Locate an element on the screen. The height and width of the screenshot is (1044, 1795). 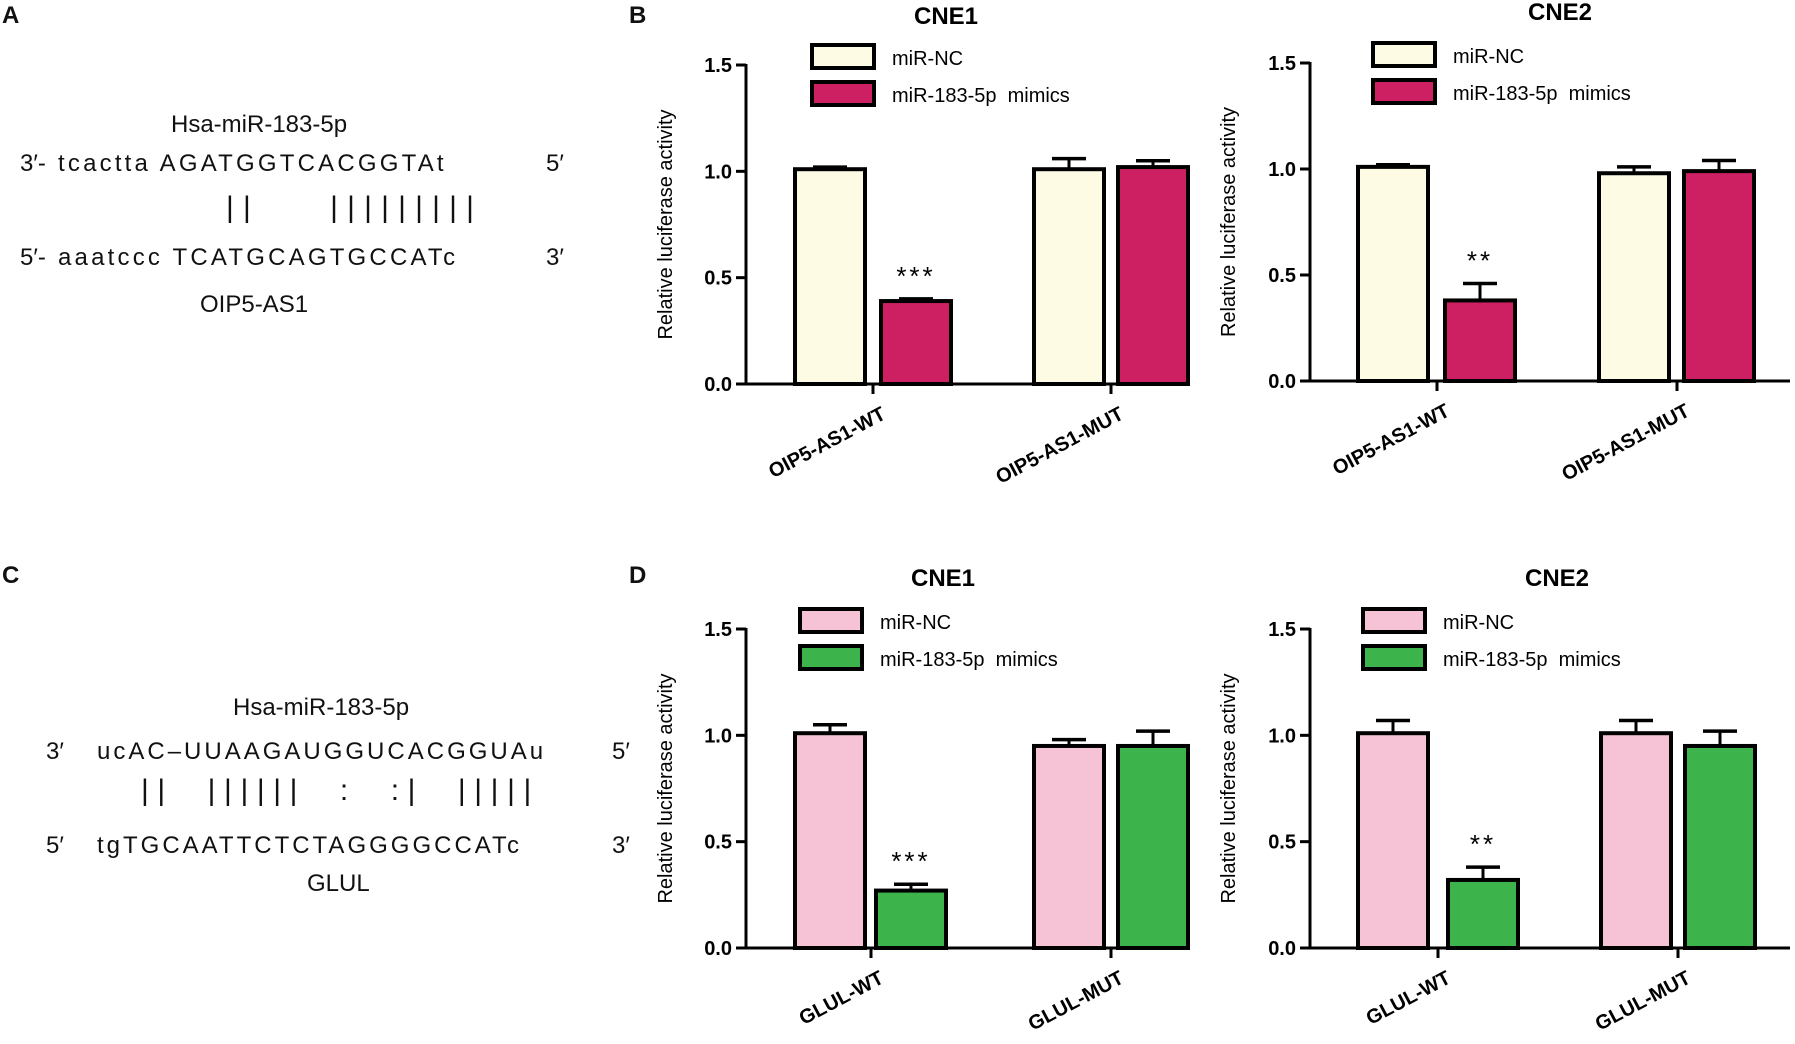
mirna-prefix: 3′- is located at coordinates (33, 163).